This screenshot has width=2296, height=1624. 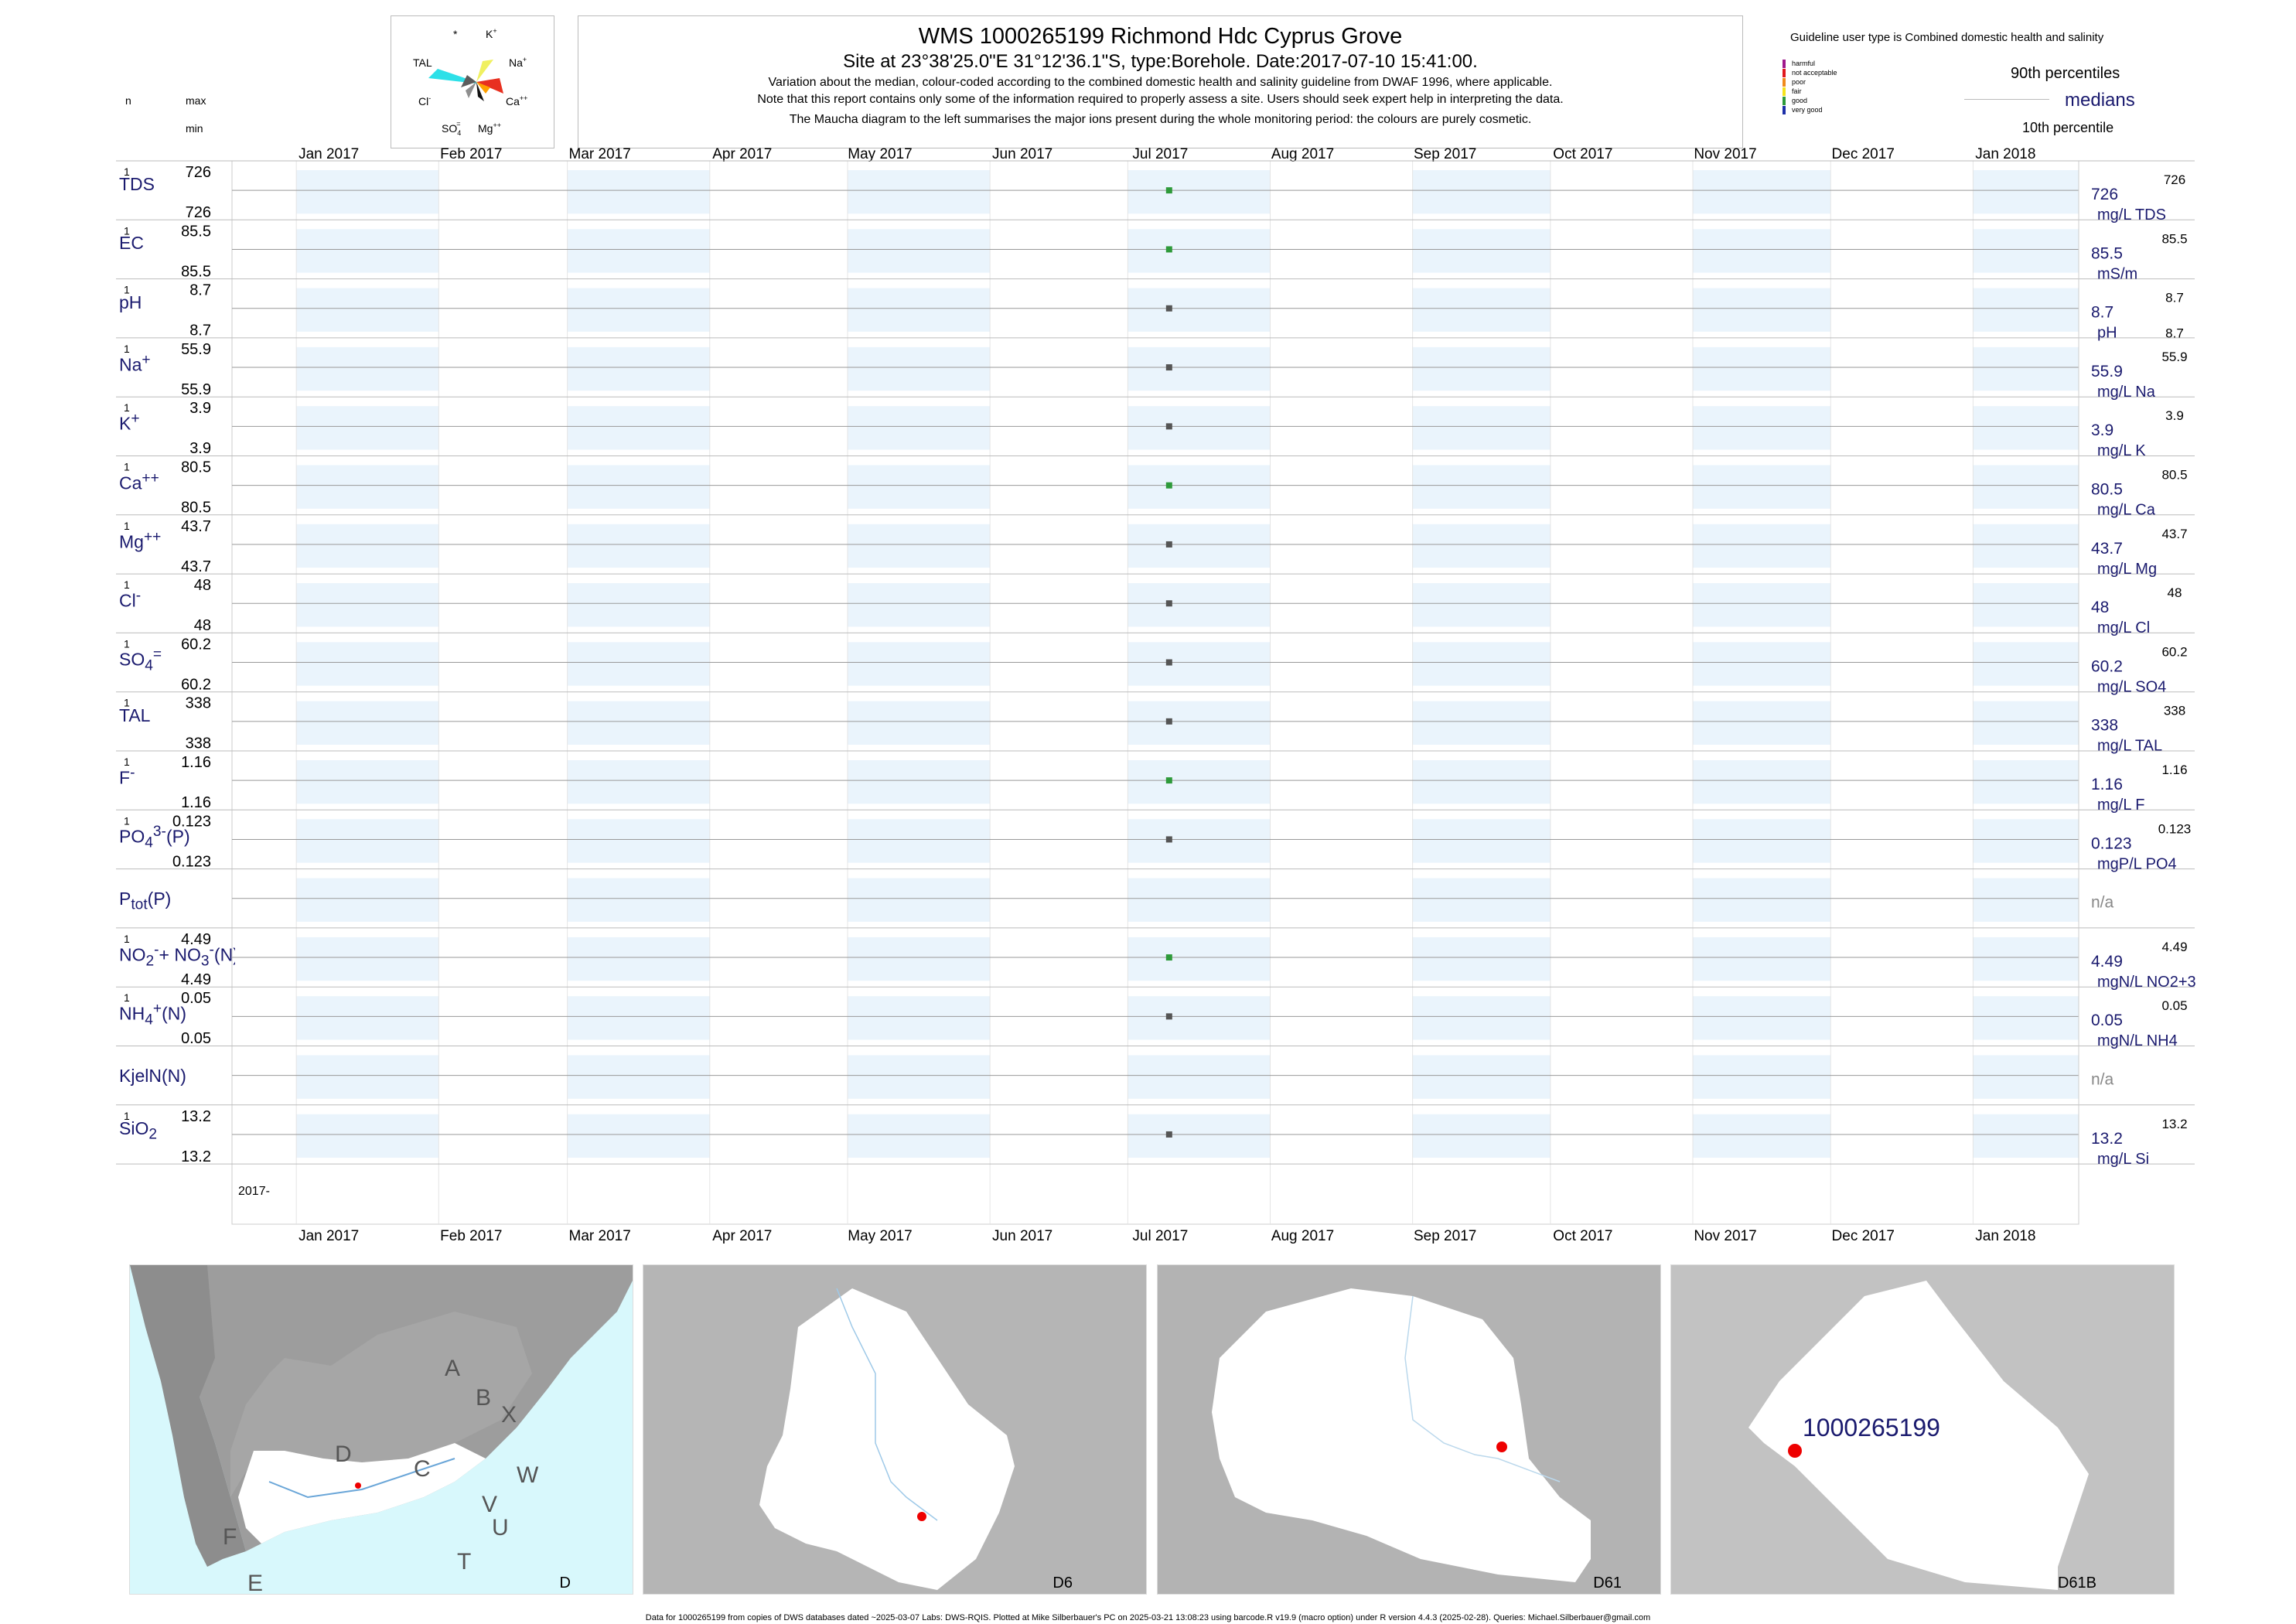 What do you see at coordinates (2100, 607) in the screenshot?
I see `row-median: 48` at bounding box center [2100, 607].